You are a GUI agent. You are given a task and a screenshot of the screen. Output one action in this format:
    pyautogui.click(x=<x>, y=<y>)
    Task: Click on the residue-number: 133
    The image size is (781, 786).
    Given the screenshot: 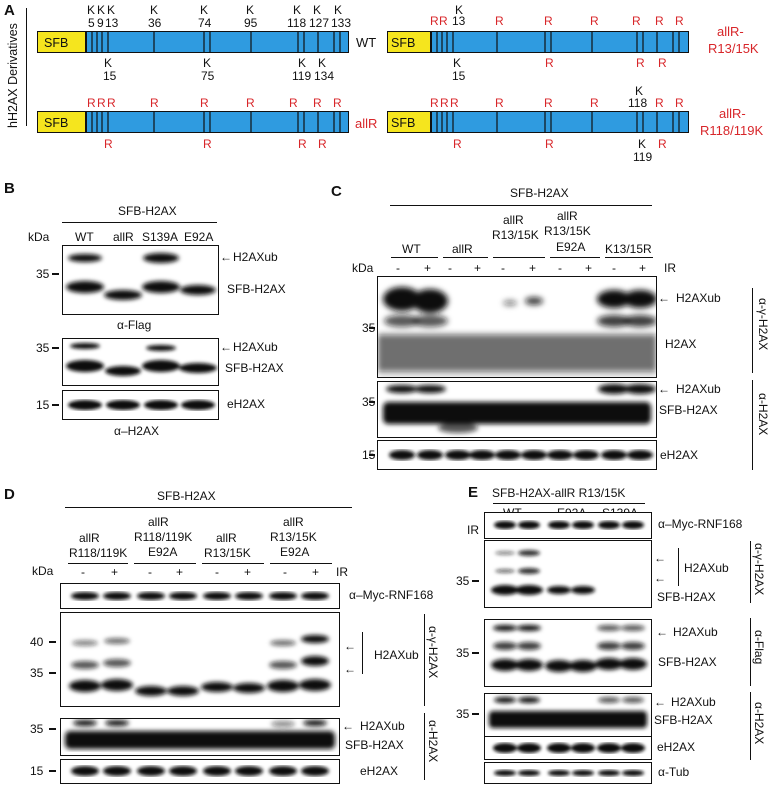 What is the action you would take?
    pyautogui.click(x=341, y=23)
    